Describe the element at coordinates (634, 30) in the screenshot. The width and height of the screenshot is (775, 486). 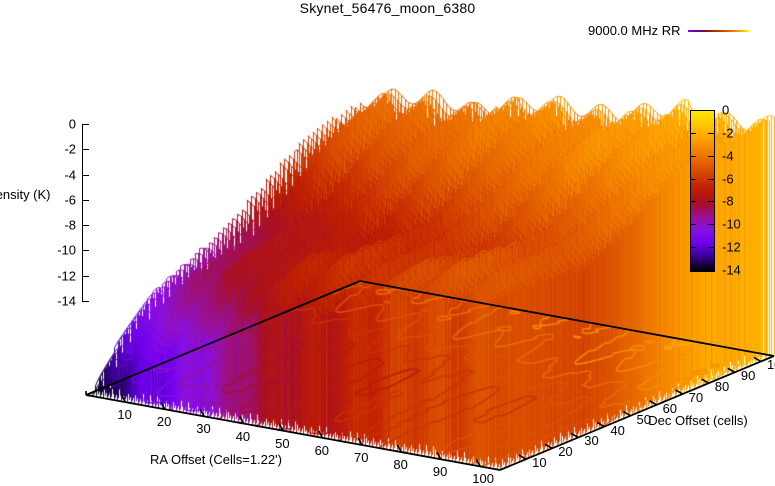
I see `legend-label: 9000.0 MHz RR` at that location.